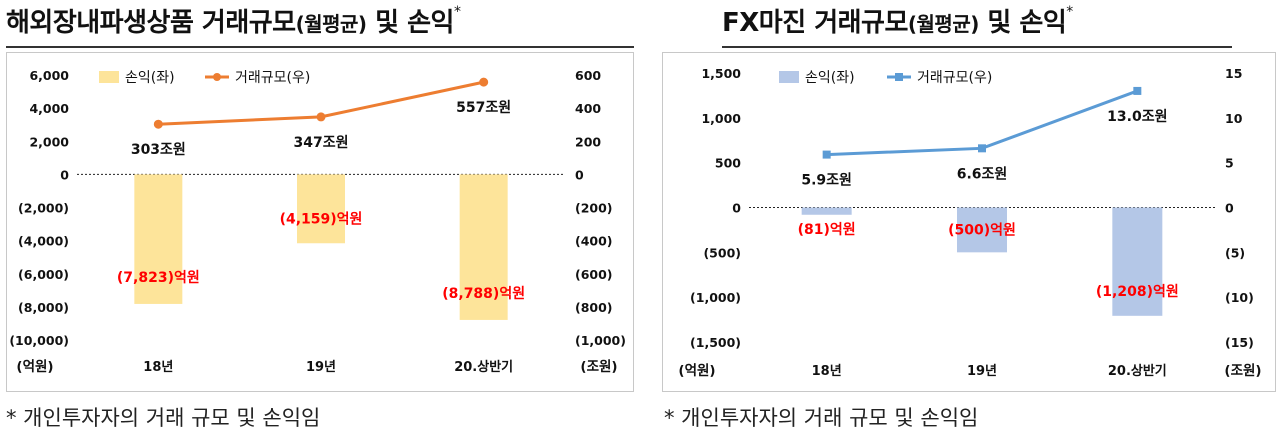 The height and width of the screenshot is (448, 1280). I want to click on left-axis-tick-label: 4,000, so click(49, 108).